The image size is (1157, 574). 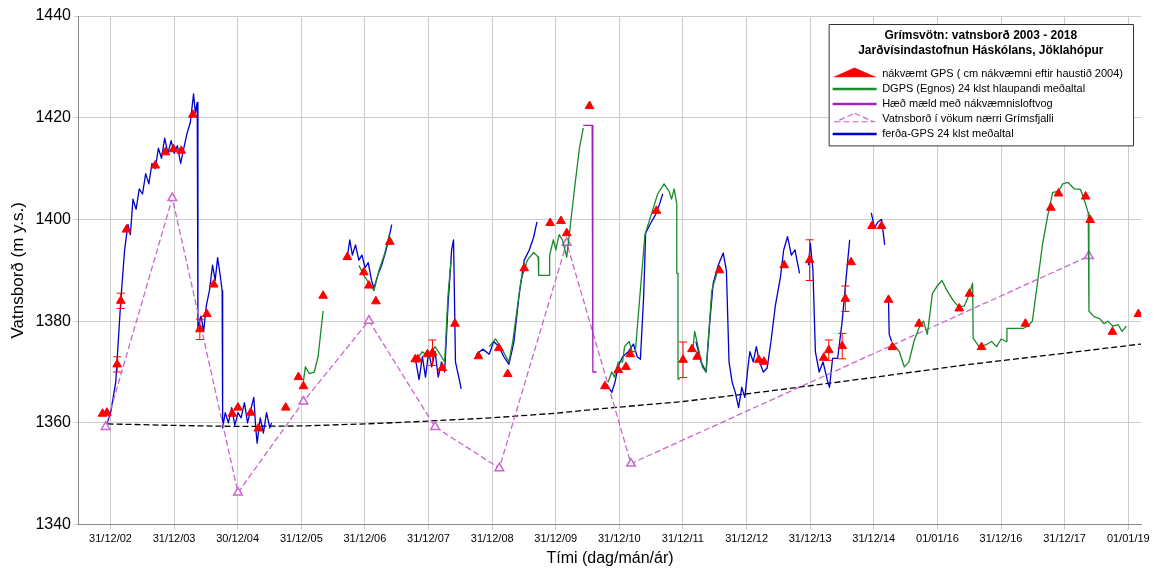 What do you see at coordinates (981, 35) in the screenshot?
I see `legend-title: Grímsvötn: vatnsborð 2003 - 2018` at bounding box center [981, 35].